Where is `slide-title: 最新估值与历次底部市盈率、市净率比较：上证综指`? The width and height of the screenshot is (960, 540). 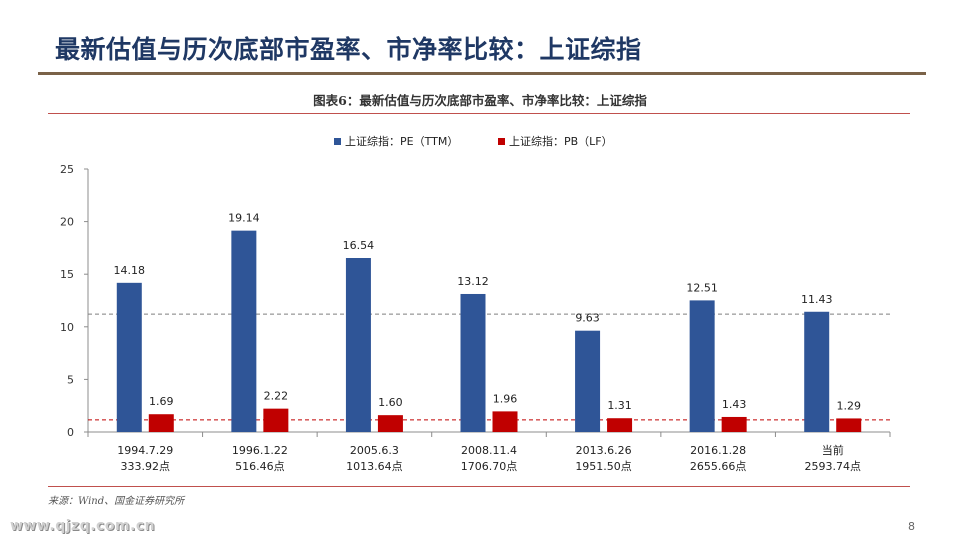 slide-title: 最新估值与历次底部市盈率、市净率比较：上证综指 is located at coordinates (348, 49).